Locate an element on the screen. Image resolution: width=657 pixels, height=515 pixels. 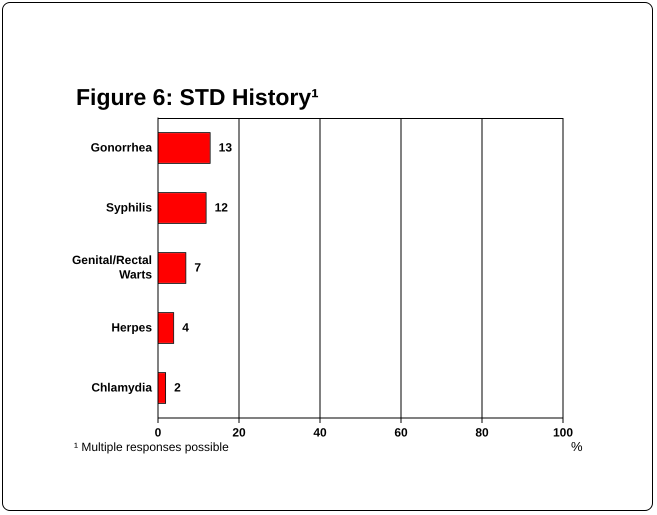
x-tick-label: 100 is located at coordinates (563, 433).